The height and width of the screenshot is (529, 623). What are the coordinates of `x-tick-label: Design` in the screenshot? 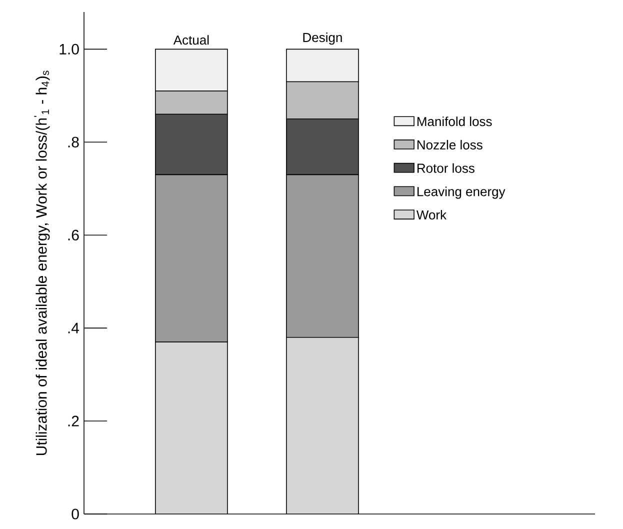 It's located at (322, 38).